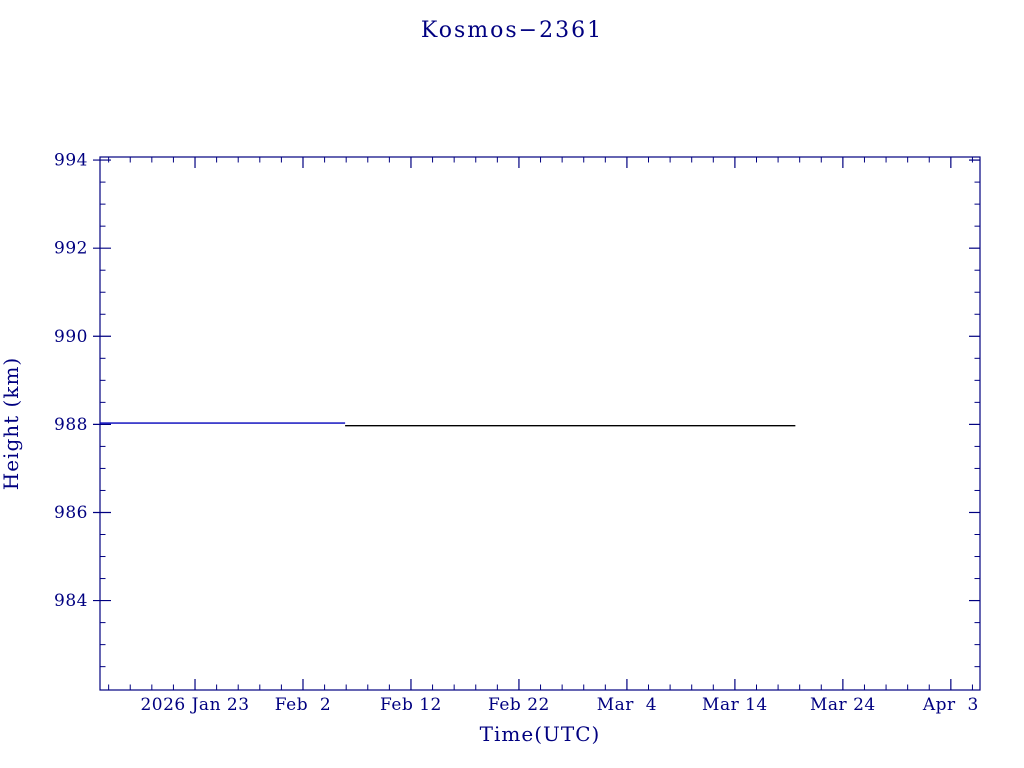 The height and width of the screenshot is (768, 1024). I want to click on y-tick-label: 984, so click(71, 601).